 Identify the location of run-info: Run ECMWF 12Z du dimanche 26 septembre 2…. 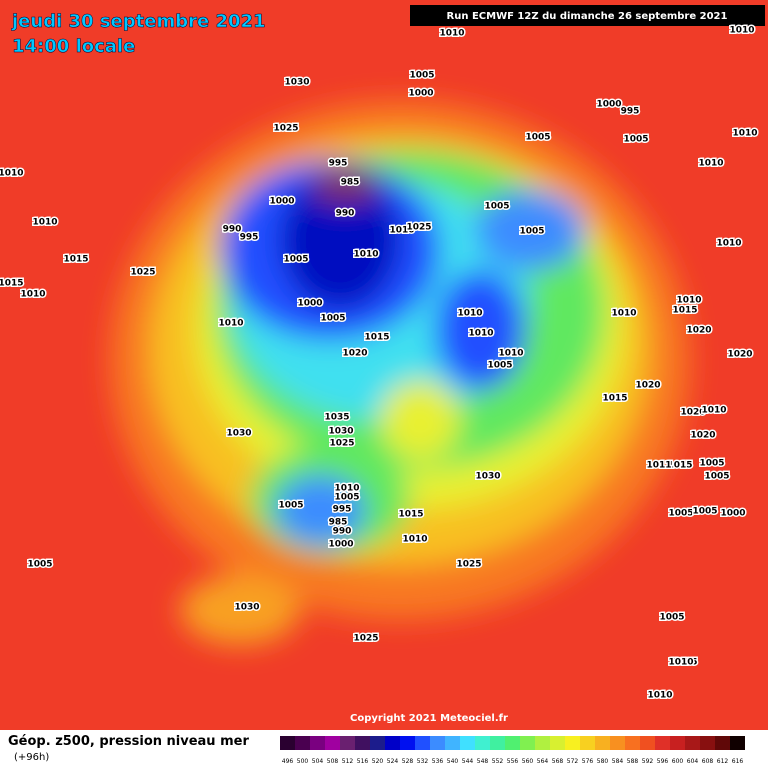
(587, 16).